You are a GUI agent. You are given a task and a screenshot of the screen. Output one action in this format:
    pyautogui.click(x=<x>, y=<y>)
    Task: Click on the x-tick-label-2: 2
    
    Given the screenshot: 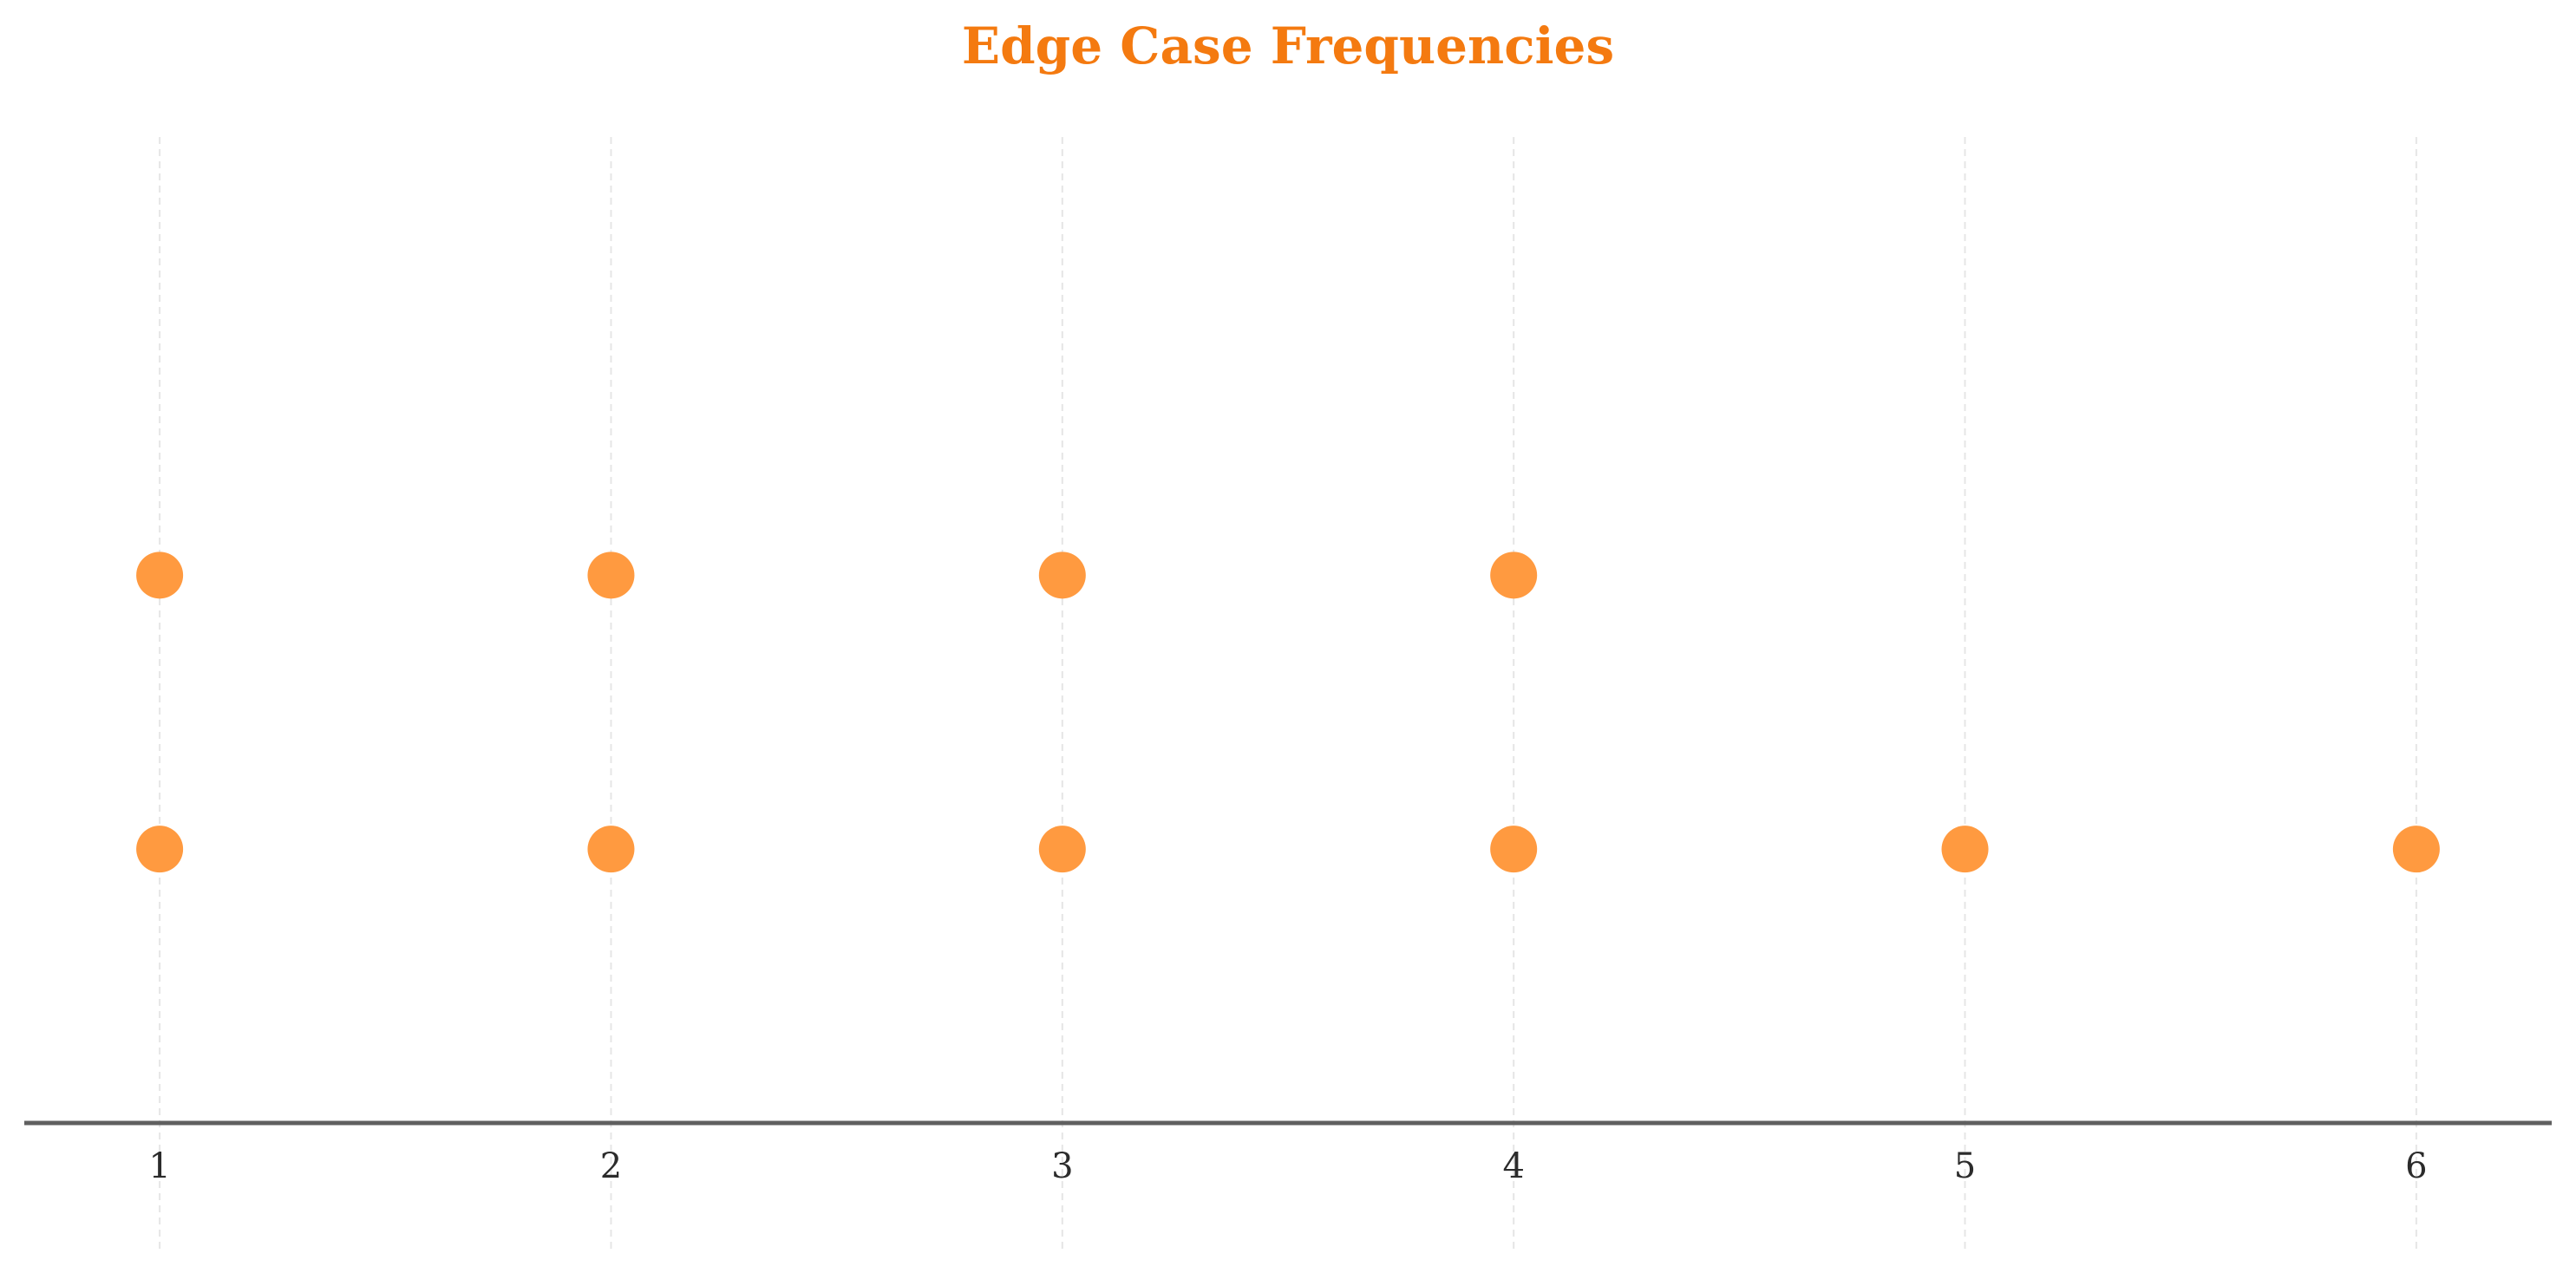 What is the action you would take?
    pyautogui.click(x=611, y=1166)
    